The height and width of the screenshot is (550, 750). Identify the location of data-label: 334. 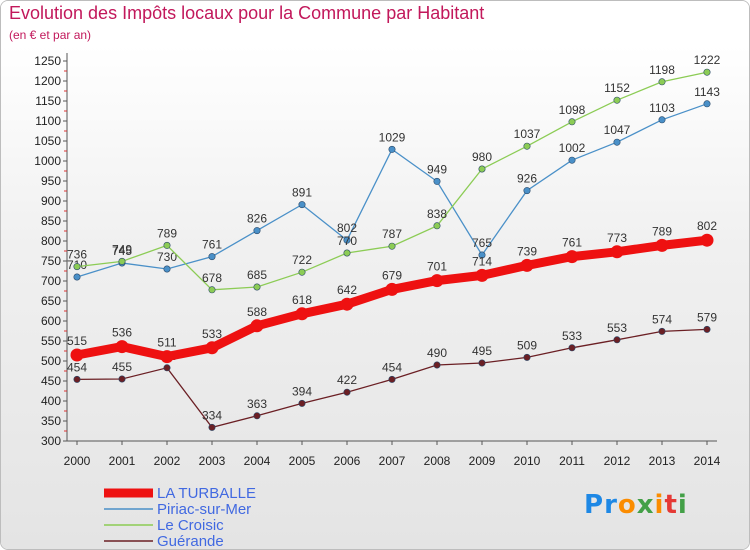
(212, 415).